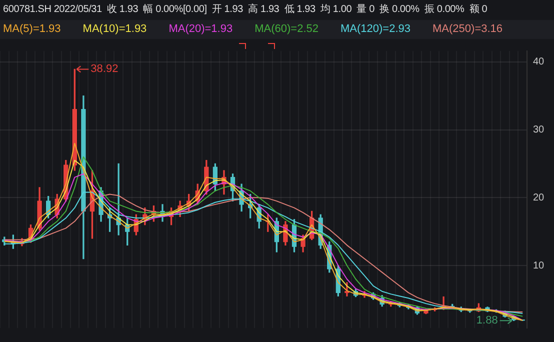  What do you see at coordinates (539, 62) in the screenshot?
I see `y-tick-label: 40` at bounding box center [539, 62].